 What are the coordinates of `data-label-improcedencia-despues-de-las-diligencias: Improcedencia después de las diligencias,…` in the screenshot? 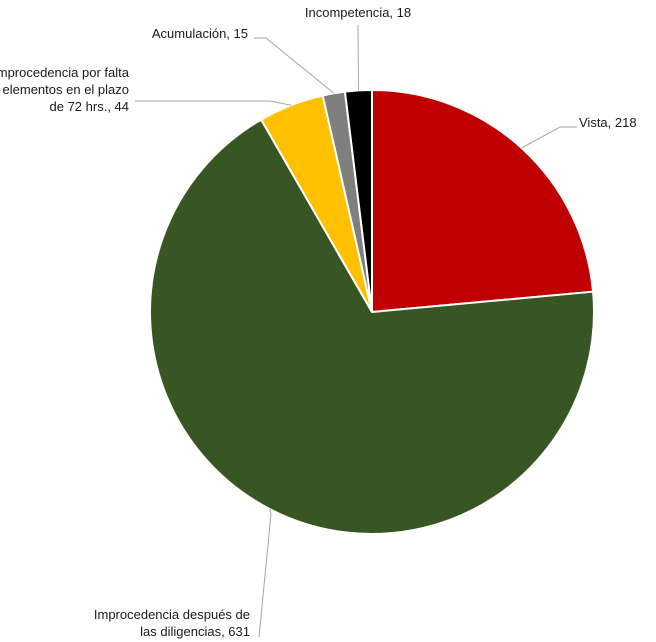 It's located at (172, 623).